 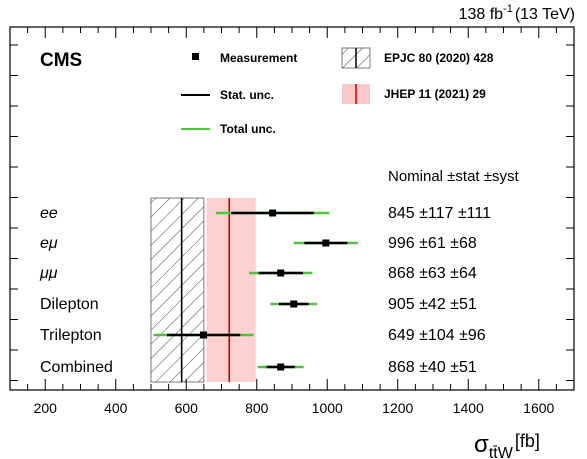 What do you see at coordinates (439, 213) in the screenshot?
I see `row-value-text: 845 ±117 ±111` at bounding box center [439, 213].